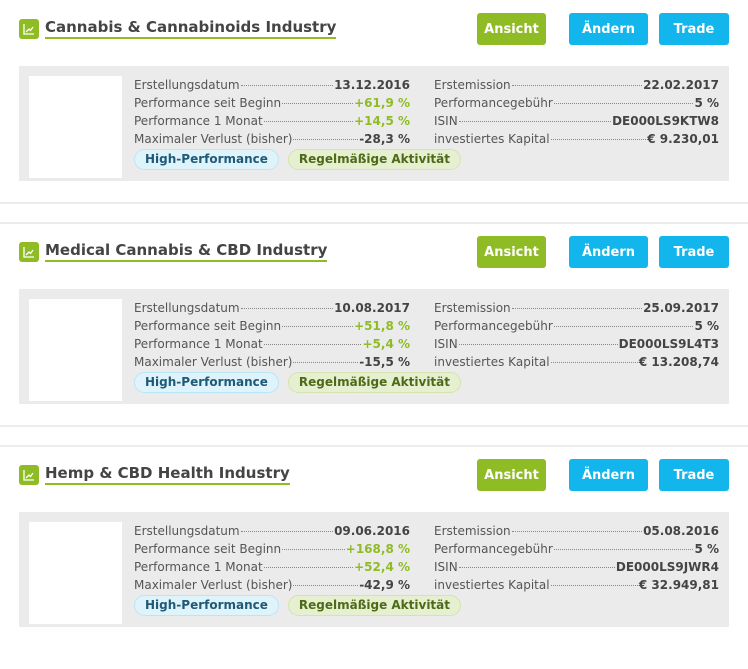 This screenshot has height=669, width=748. Describe the element at coordinates (272, 531) in the screenshot. I see `created-row: Erstellungsdatum 09.06.2016` at that location.